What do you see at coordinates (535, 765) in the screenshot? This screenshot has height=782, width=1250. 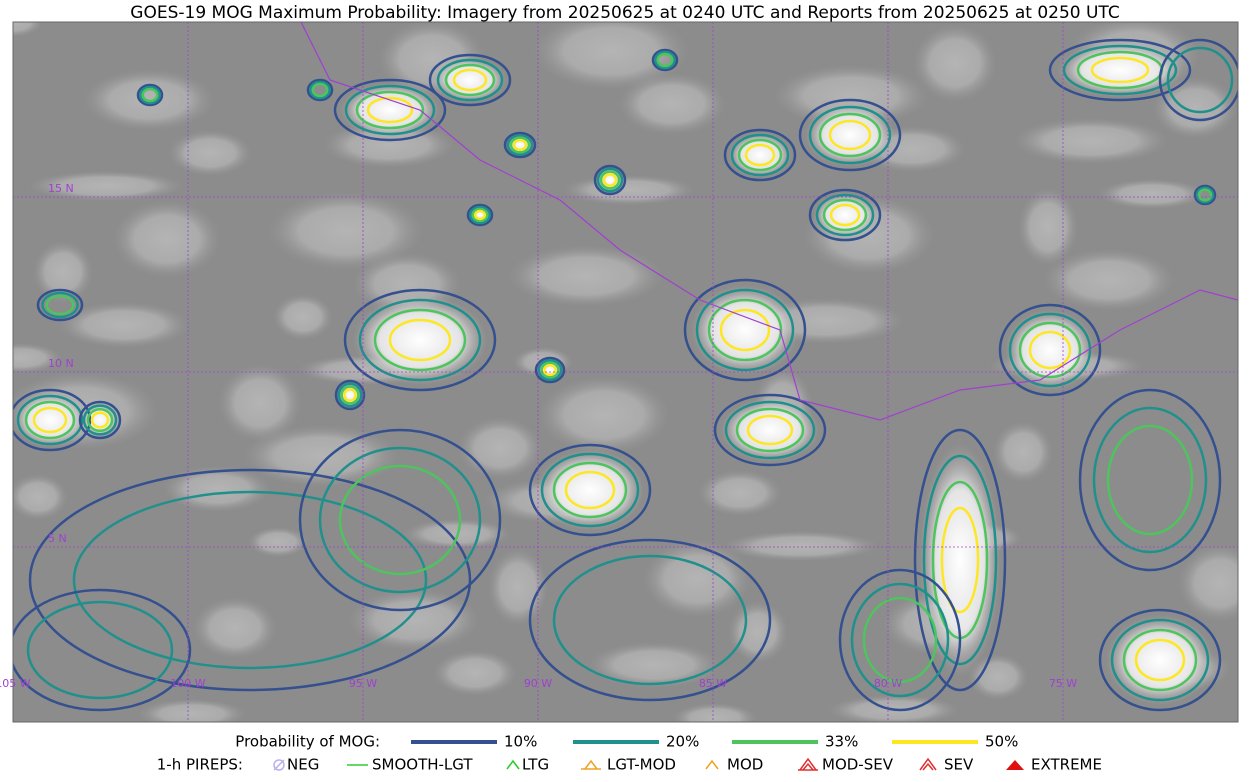 I see `legend-label: LTG` at bounding box center [535, 765].